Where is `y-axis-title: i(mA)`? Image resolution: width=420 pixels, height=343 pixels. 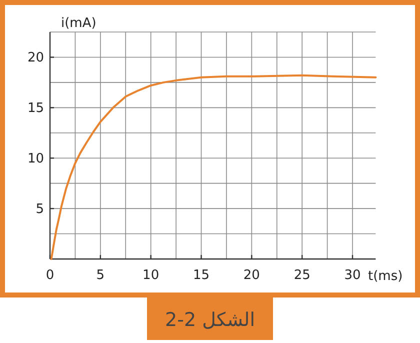
y-axis-title: i(mA) is located at coordinates (78, 23).